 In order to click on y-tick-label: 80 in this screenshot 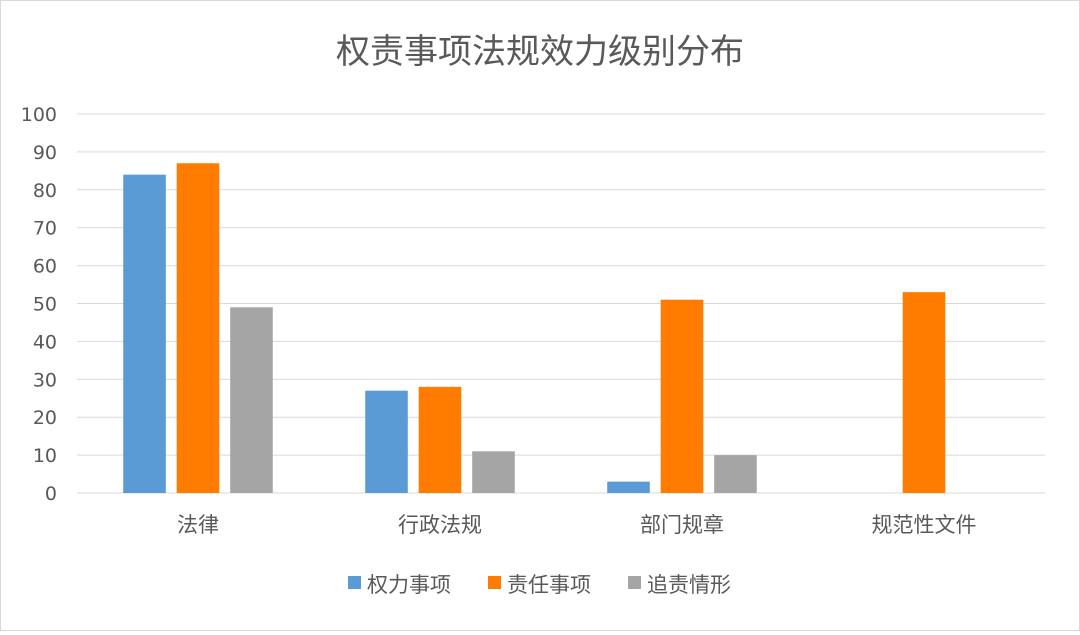, I will do `click(45, 191)`.